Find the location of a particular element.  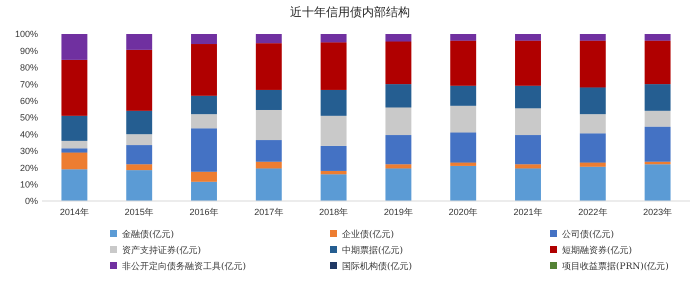

chart-title: 近十年信用债内部结构 is located at coordinates (350, 12).